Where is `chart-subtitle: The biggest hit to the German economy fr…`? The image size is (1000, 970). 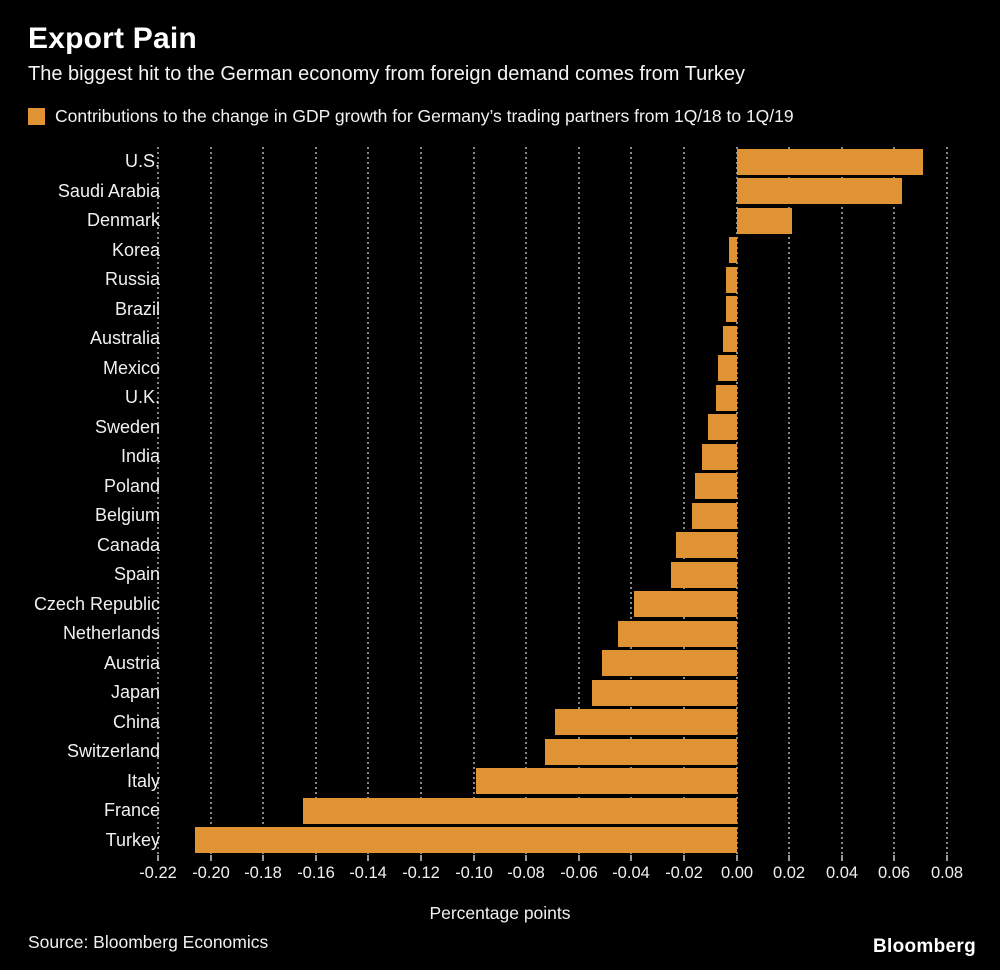 chart-subtitle: The biggest hit to the German economy fr… is located at coordinates (386, 74).